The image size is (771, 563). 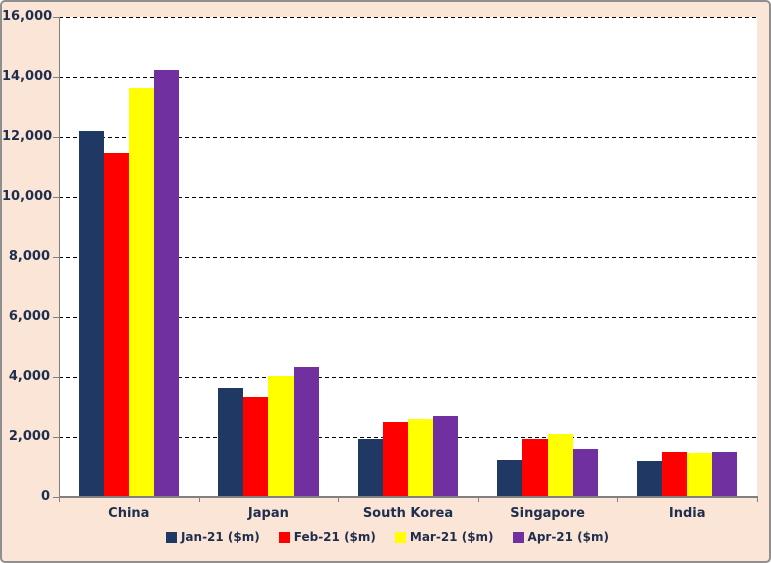 What do you see at coordinates (687, 513) in the screenshot?
I see `x-axis-category-label: India` at bounding box center [687, 513].